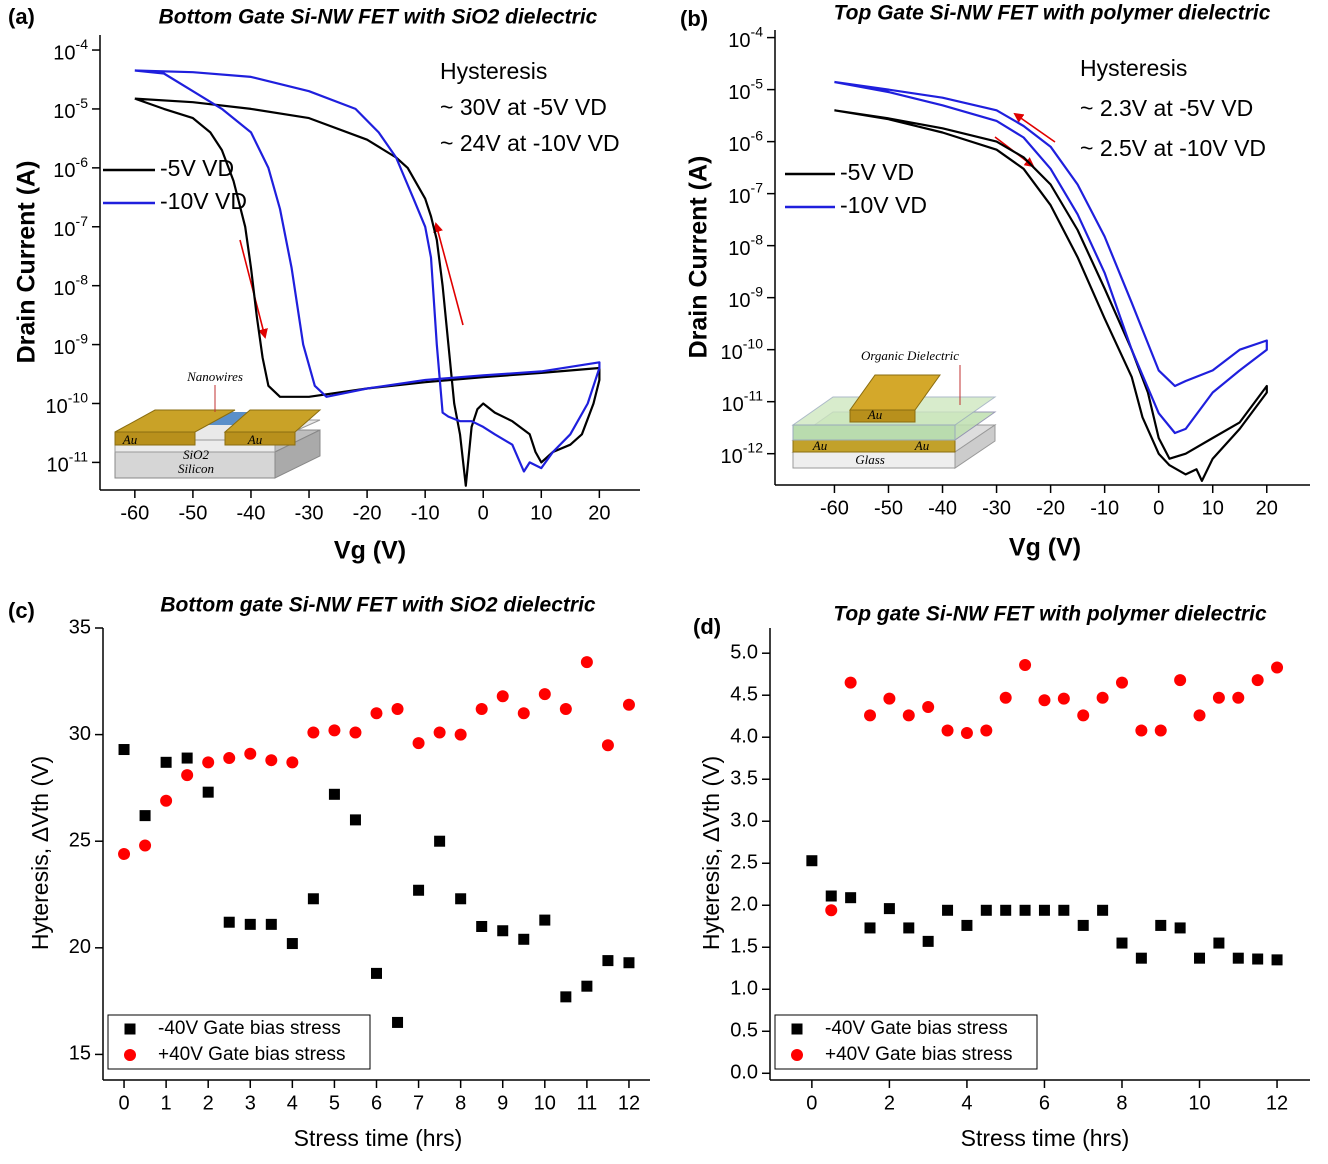  What do you see at coordinates (942, 508) in the screenshot?
I see `x-tick-label: -40` at bounding box center [942, 508].